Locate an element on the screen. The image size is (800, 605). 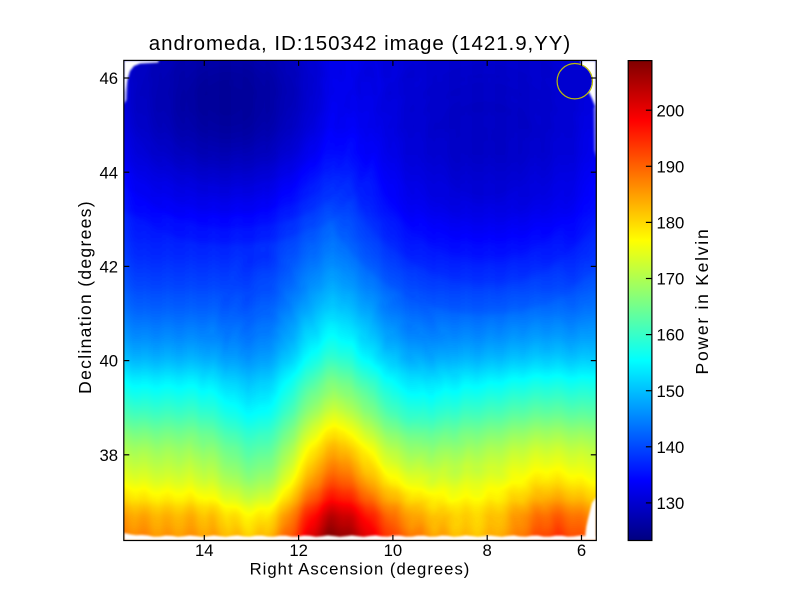
svg-text: 10 is located at coordinates (393, 550).